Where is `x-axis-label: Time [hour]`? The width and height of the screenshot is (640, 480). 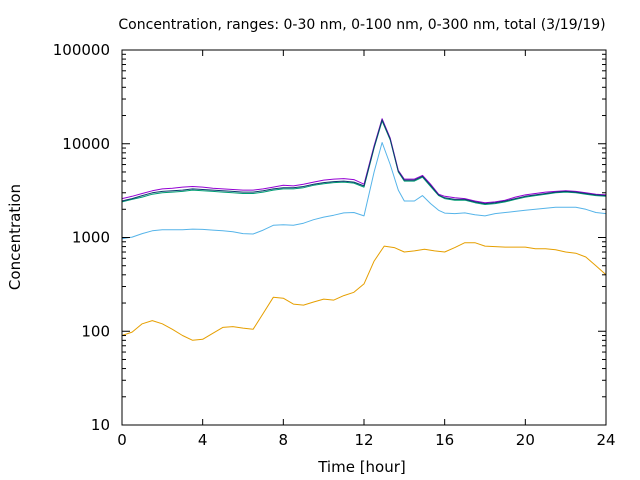 x-axis-label: Time [hour] is located at coordinates (361, 467).